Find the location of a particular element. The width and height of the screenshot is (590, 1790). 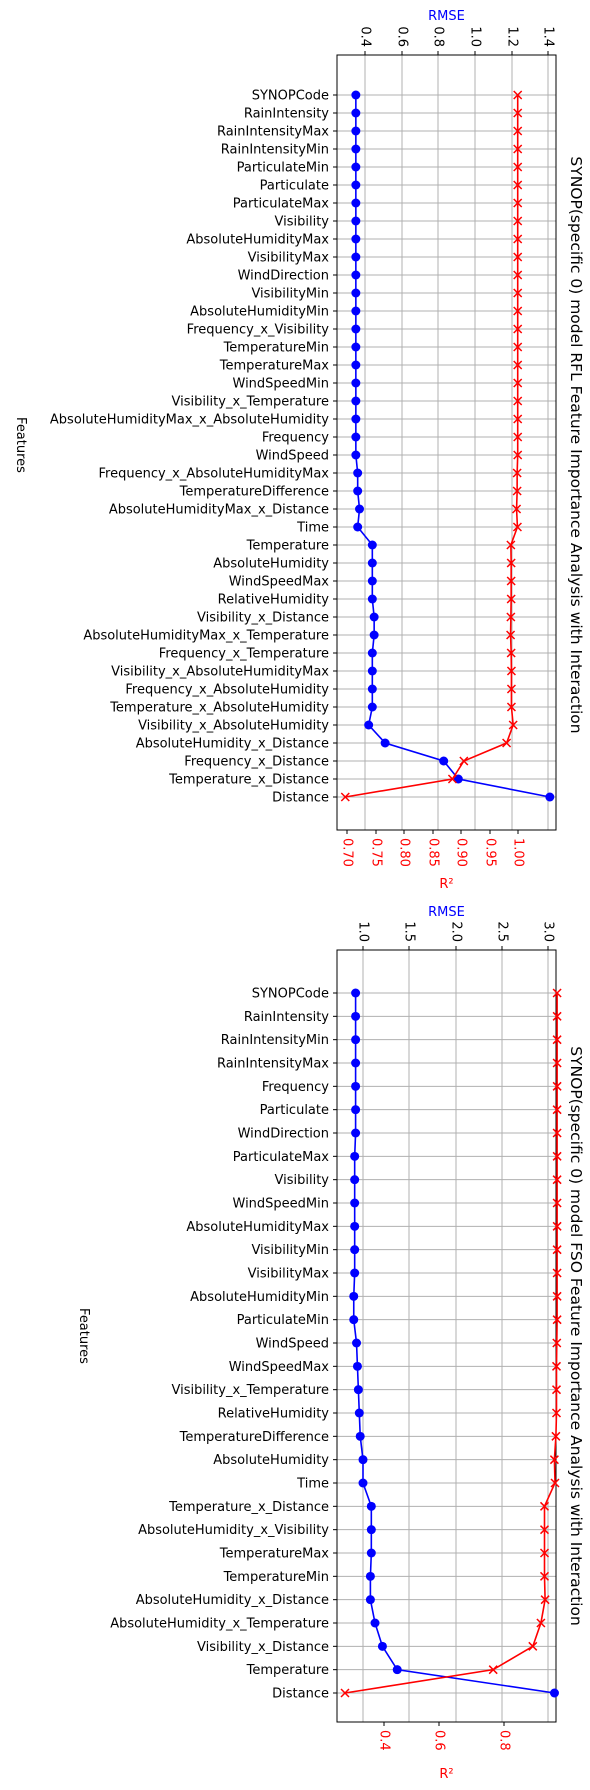

r2-tick-label: 0.75 is located at coordinates (376, 852).